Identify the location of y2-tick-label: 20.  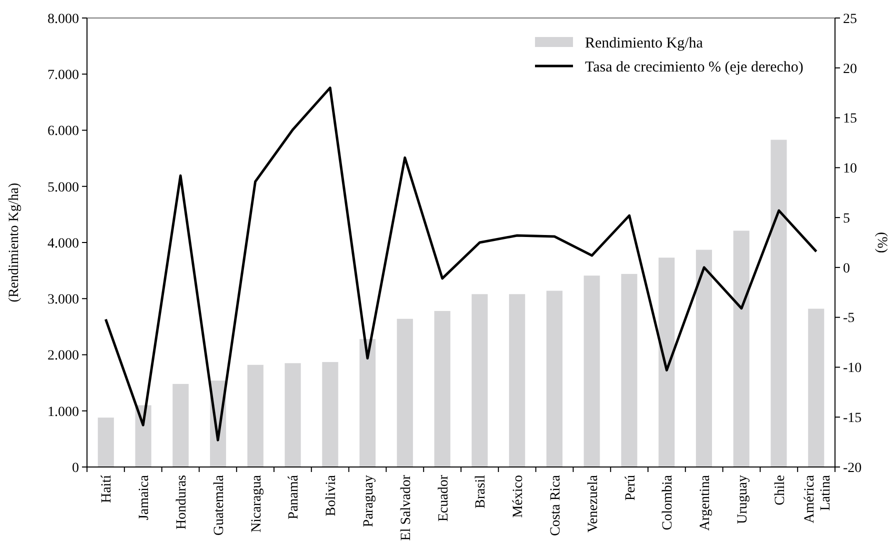
(850, 69).